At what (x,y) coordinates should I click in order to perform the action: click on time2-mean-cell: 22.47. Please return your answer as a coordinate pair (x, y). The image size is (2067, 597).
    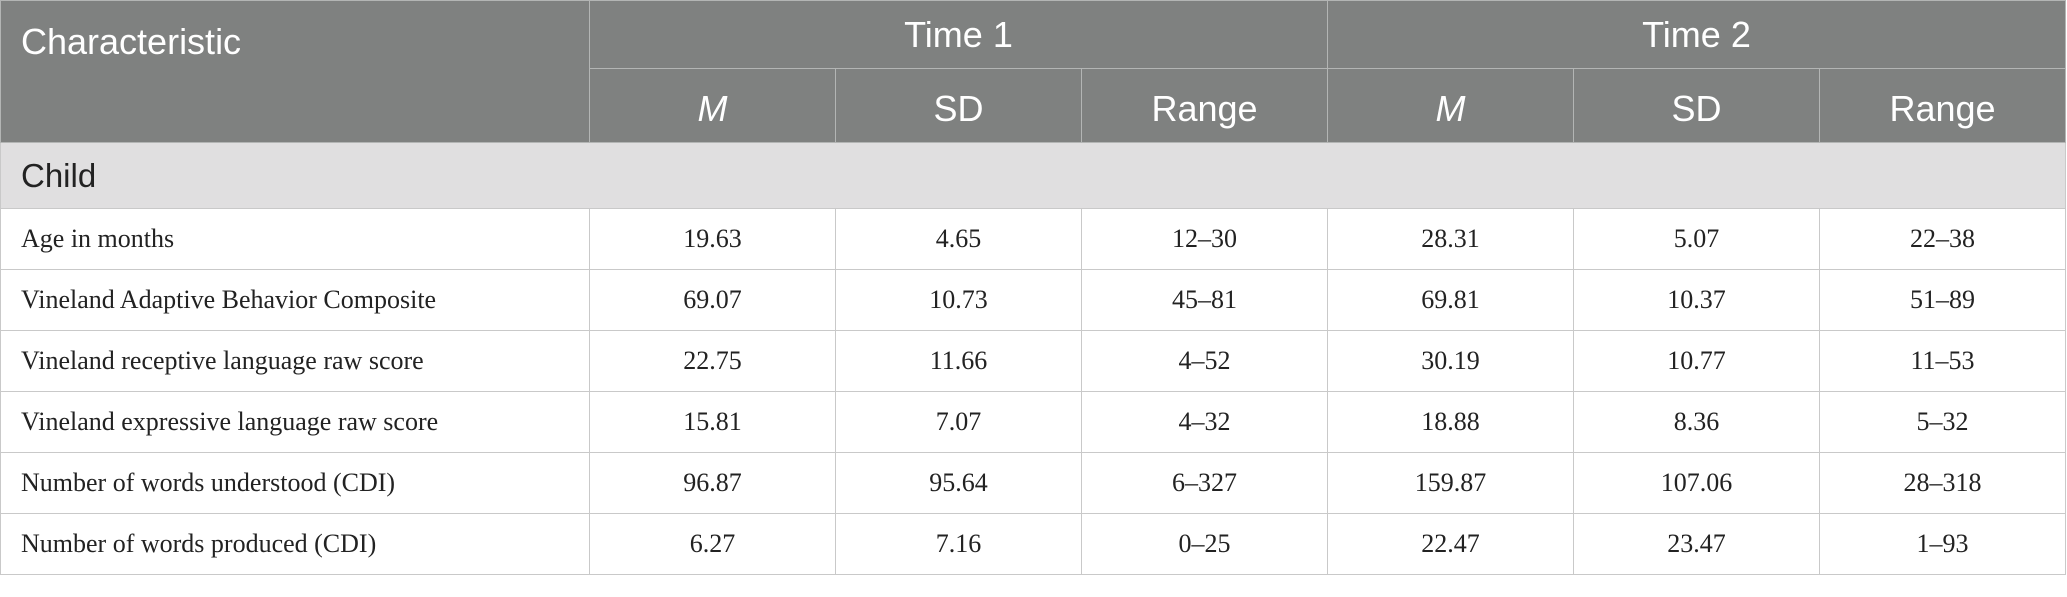
    Looking at the image, I should click on (1451, 544).